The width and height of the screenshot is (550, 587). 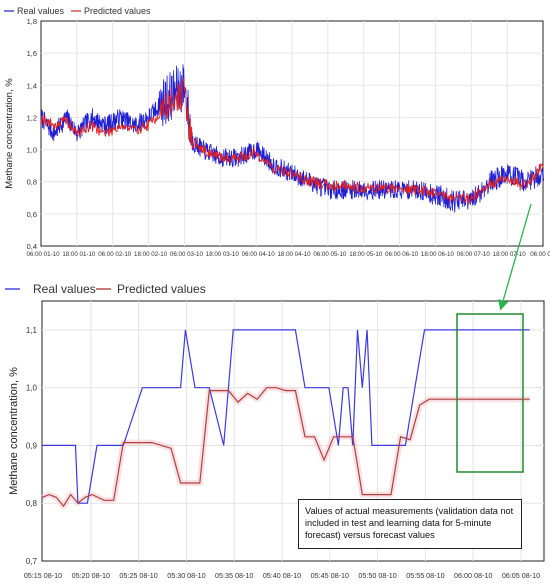 What do you see at coordinates (14, 431) in the screenshot?
I see `bottom-y-axis-label: Methane concentration, %` at bounding box center [14, 431].